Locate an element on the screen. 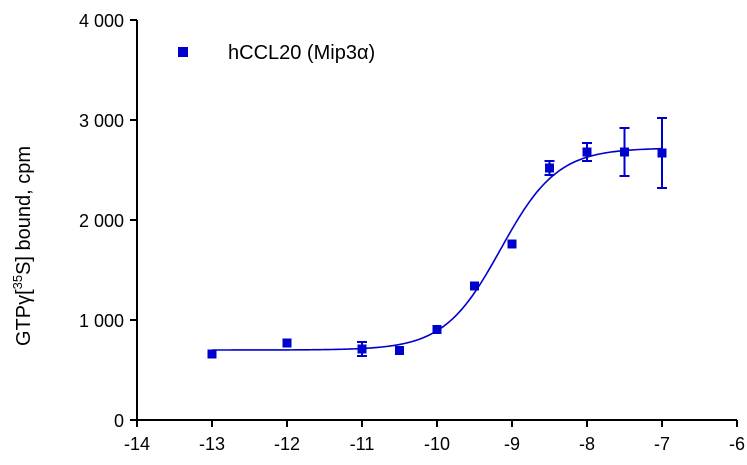 Image resolution: width=747 pixels, height=465 pixels. legend-marker is located at coordinates (183, 52).